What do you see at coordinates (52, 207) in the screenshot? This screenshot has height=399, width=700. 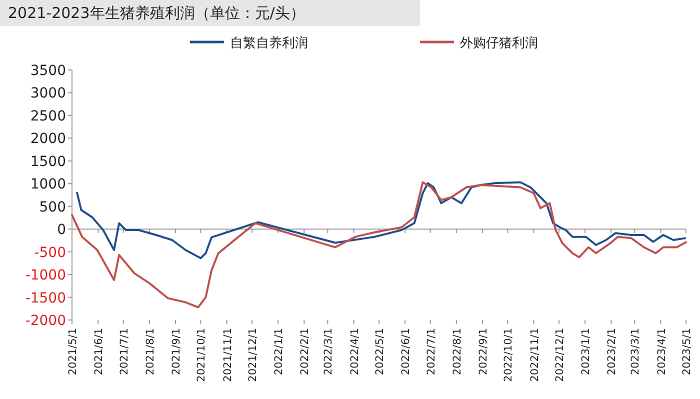 I see `y-tick-label: 500` at bounding box center [52, 207].